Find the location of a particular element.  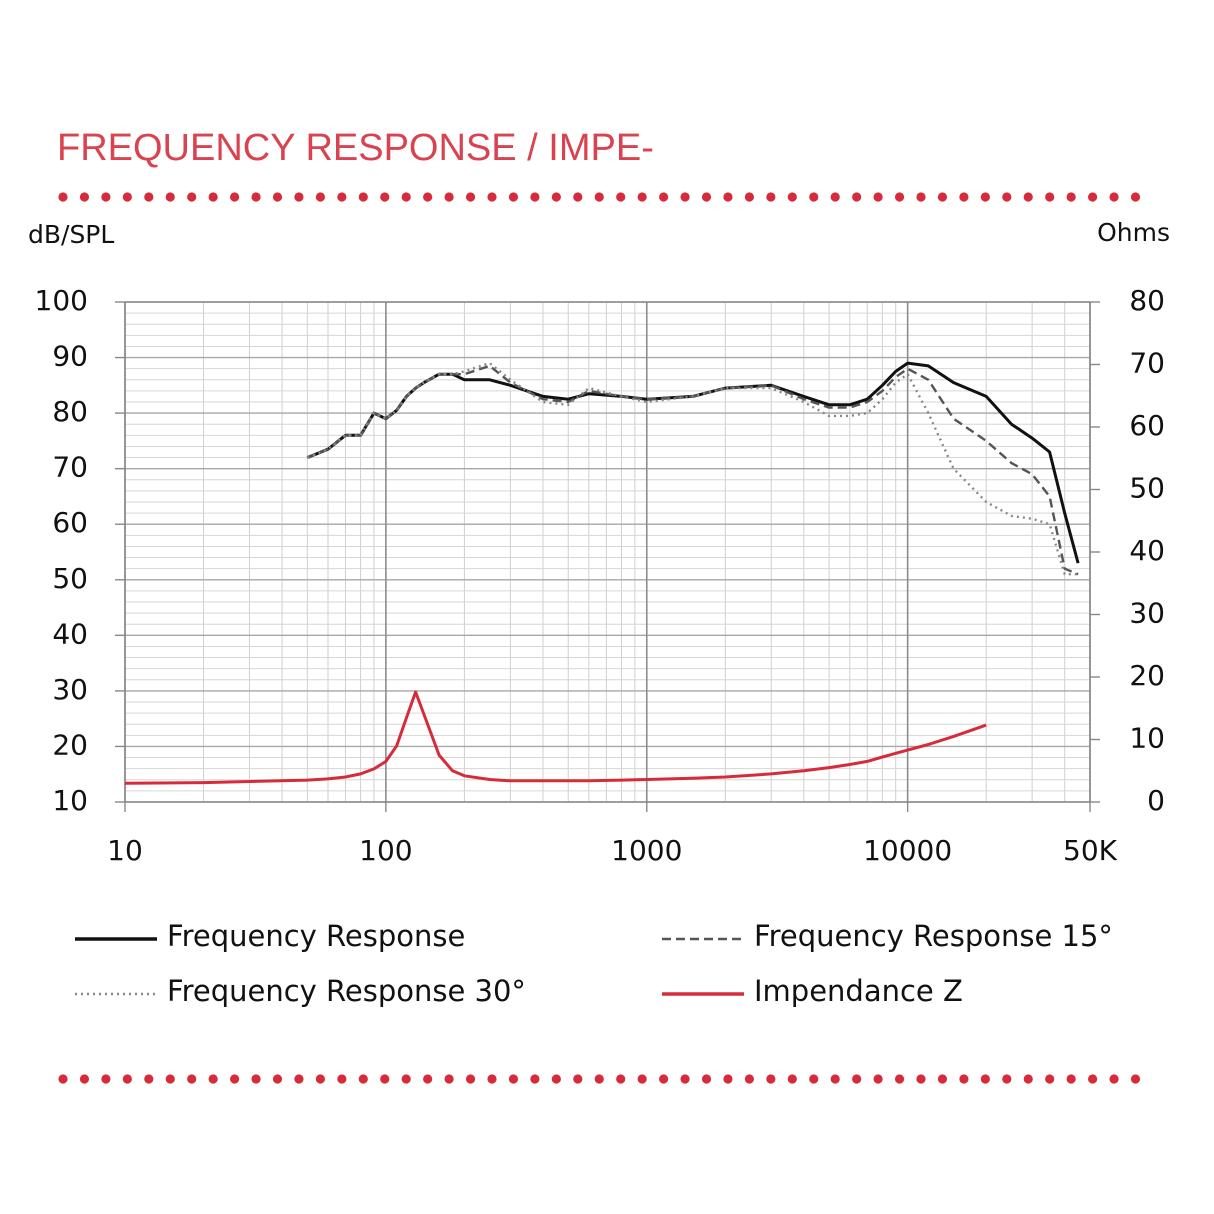

y-tick-label: 70 is located at coordinates (70, 467).